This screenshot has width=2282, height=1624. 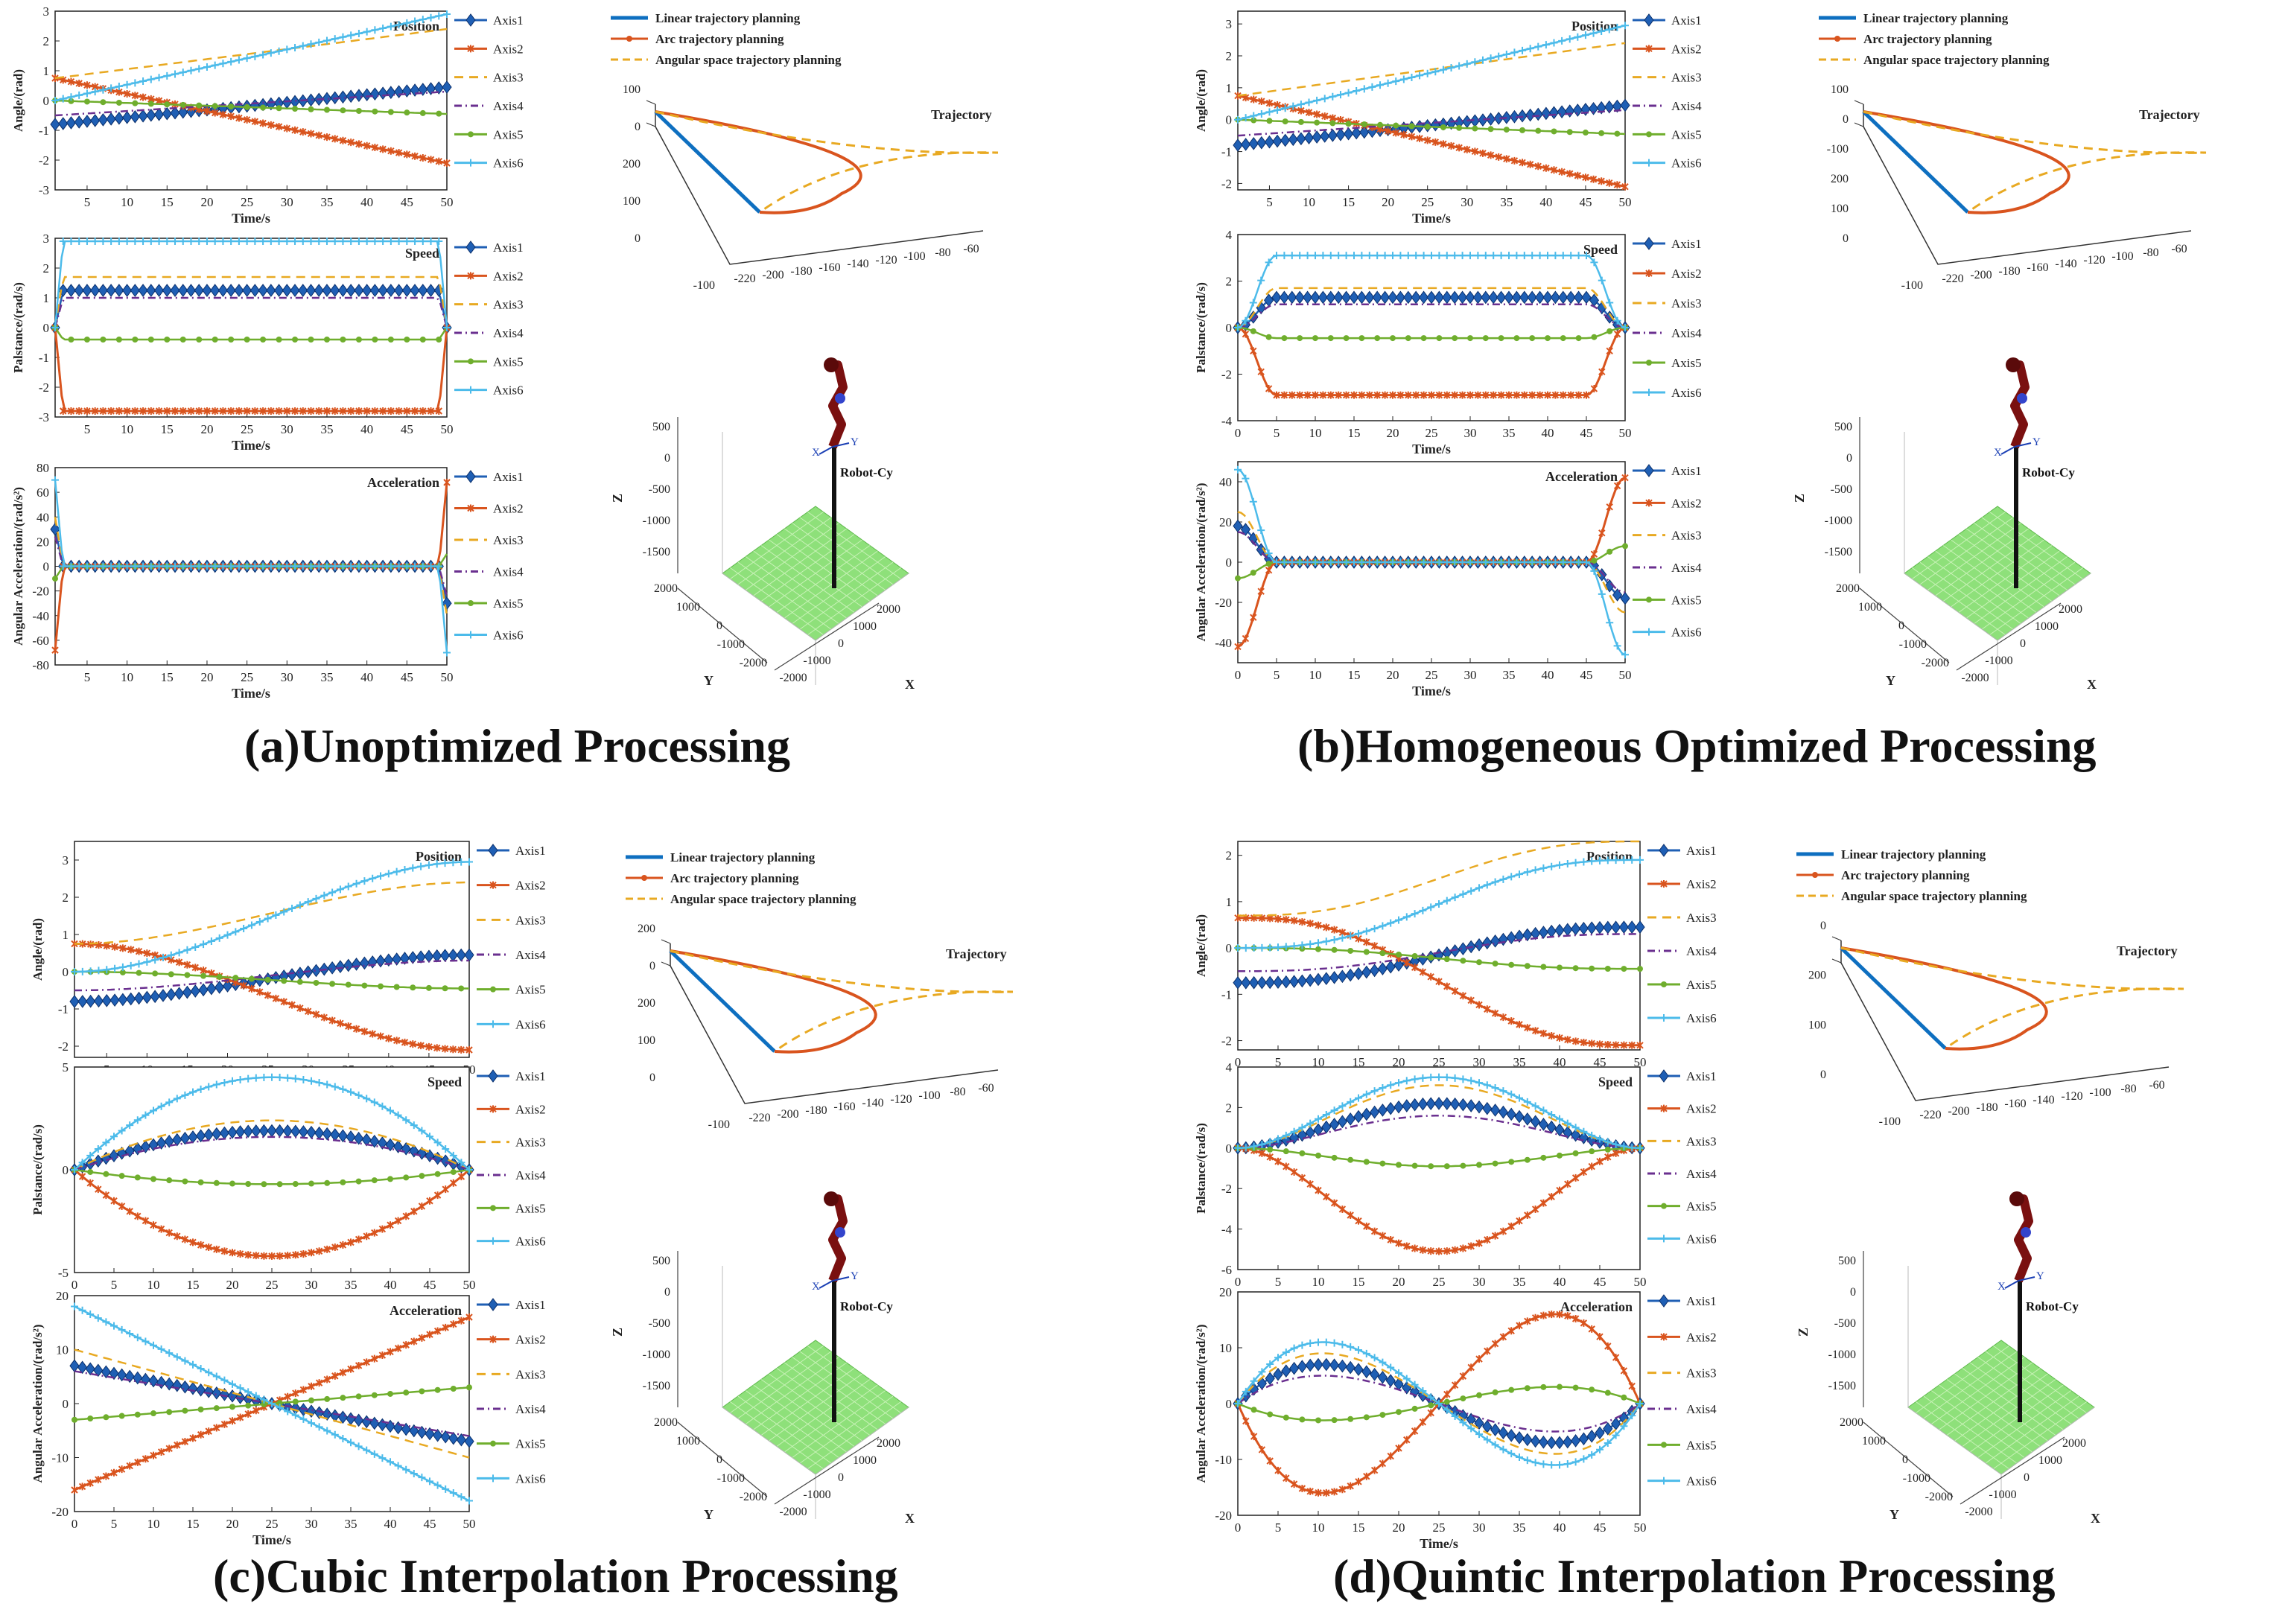 I want to click on traj-x-tick: -60, so click(x=2156, y=1085).